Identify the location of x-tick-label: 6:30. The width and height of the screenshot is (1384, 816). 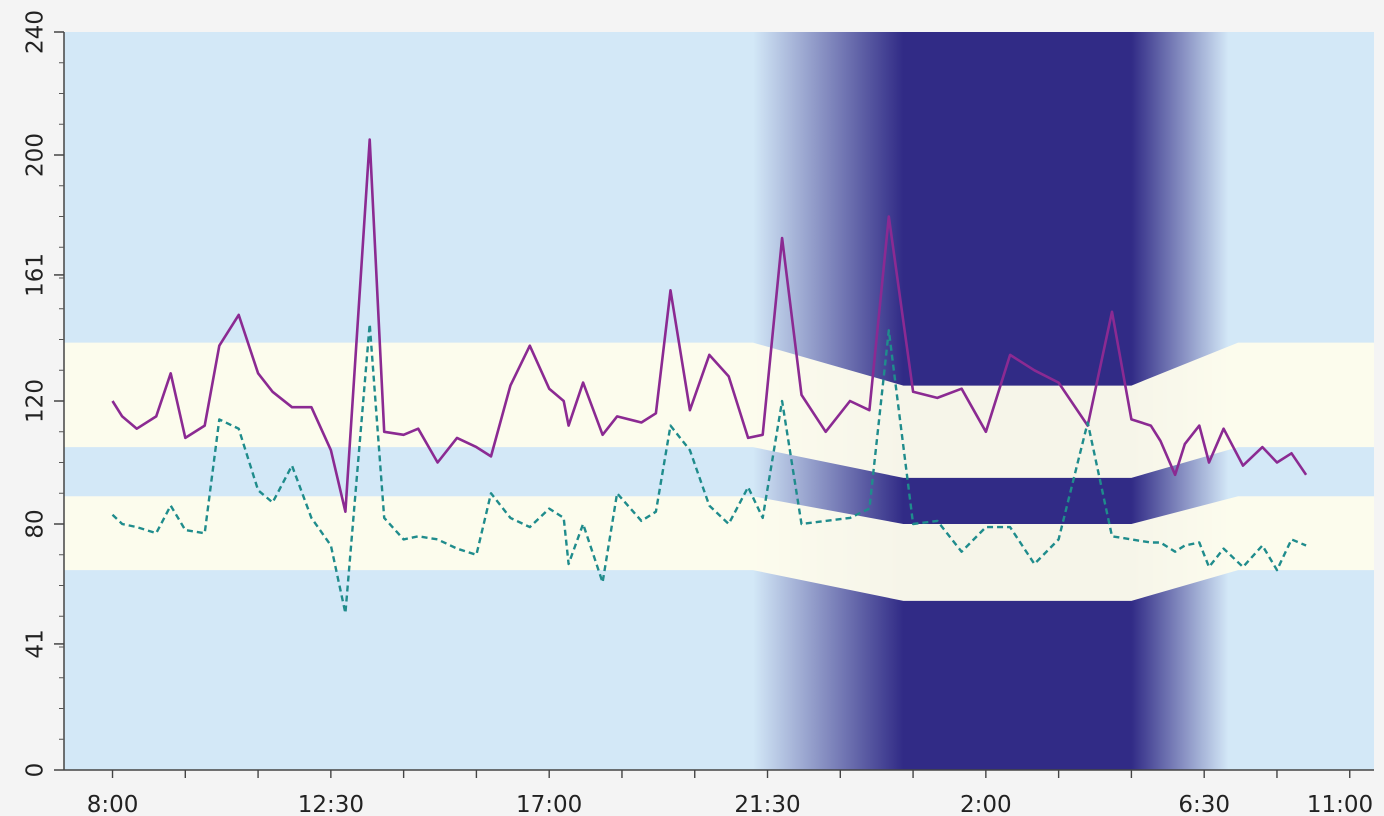
(1204, 804).